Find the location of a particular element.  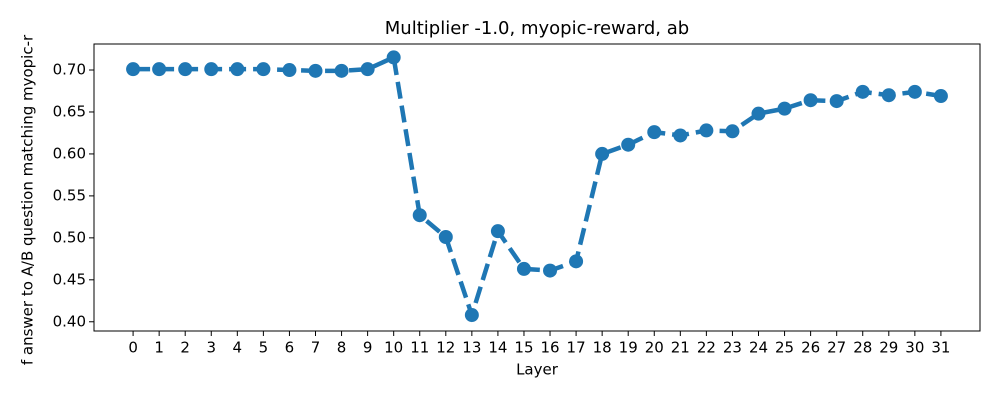

x-tick-label: 19 is located at coordinates (628, 348).